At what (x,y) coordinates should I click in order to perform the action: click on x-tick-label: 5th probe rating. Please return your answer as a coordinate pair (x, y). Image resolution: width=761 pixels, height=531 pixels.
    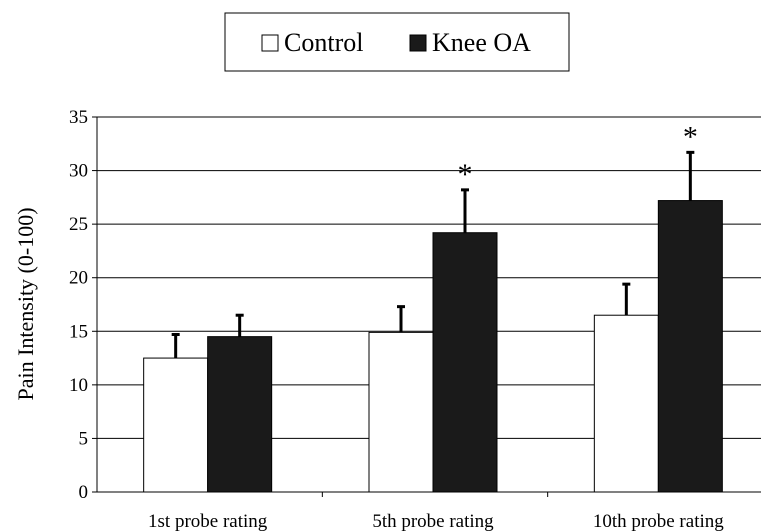
    Looking at the image, I should click on (433, 521).